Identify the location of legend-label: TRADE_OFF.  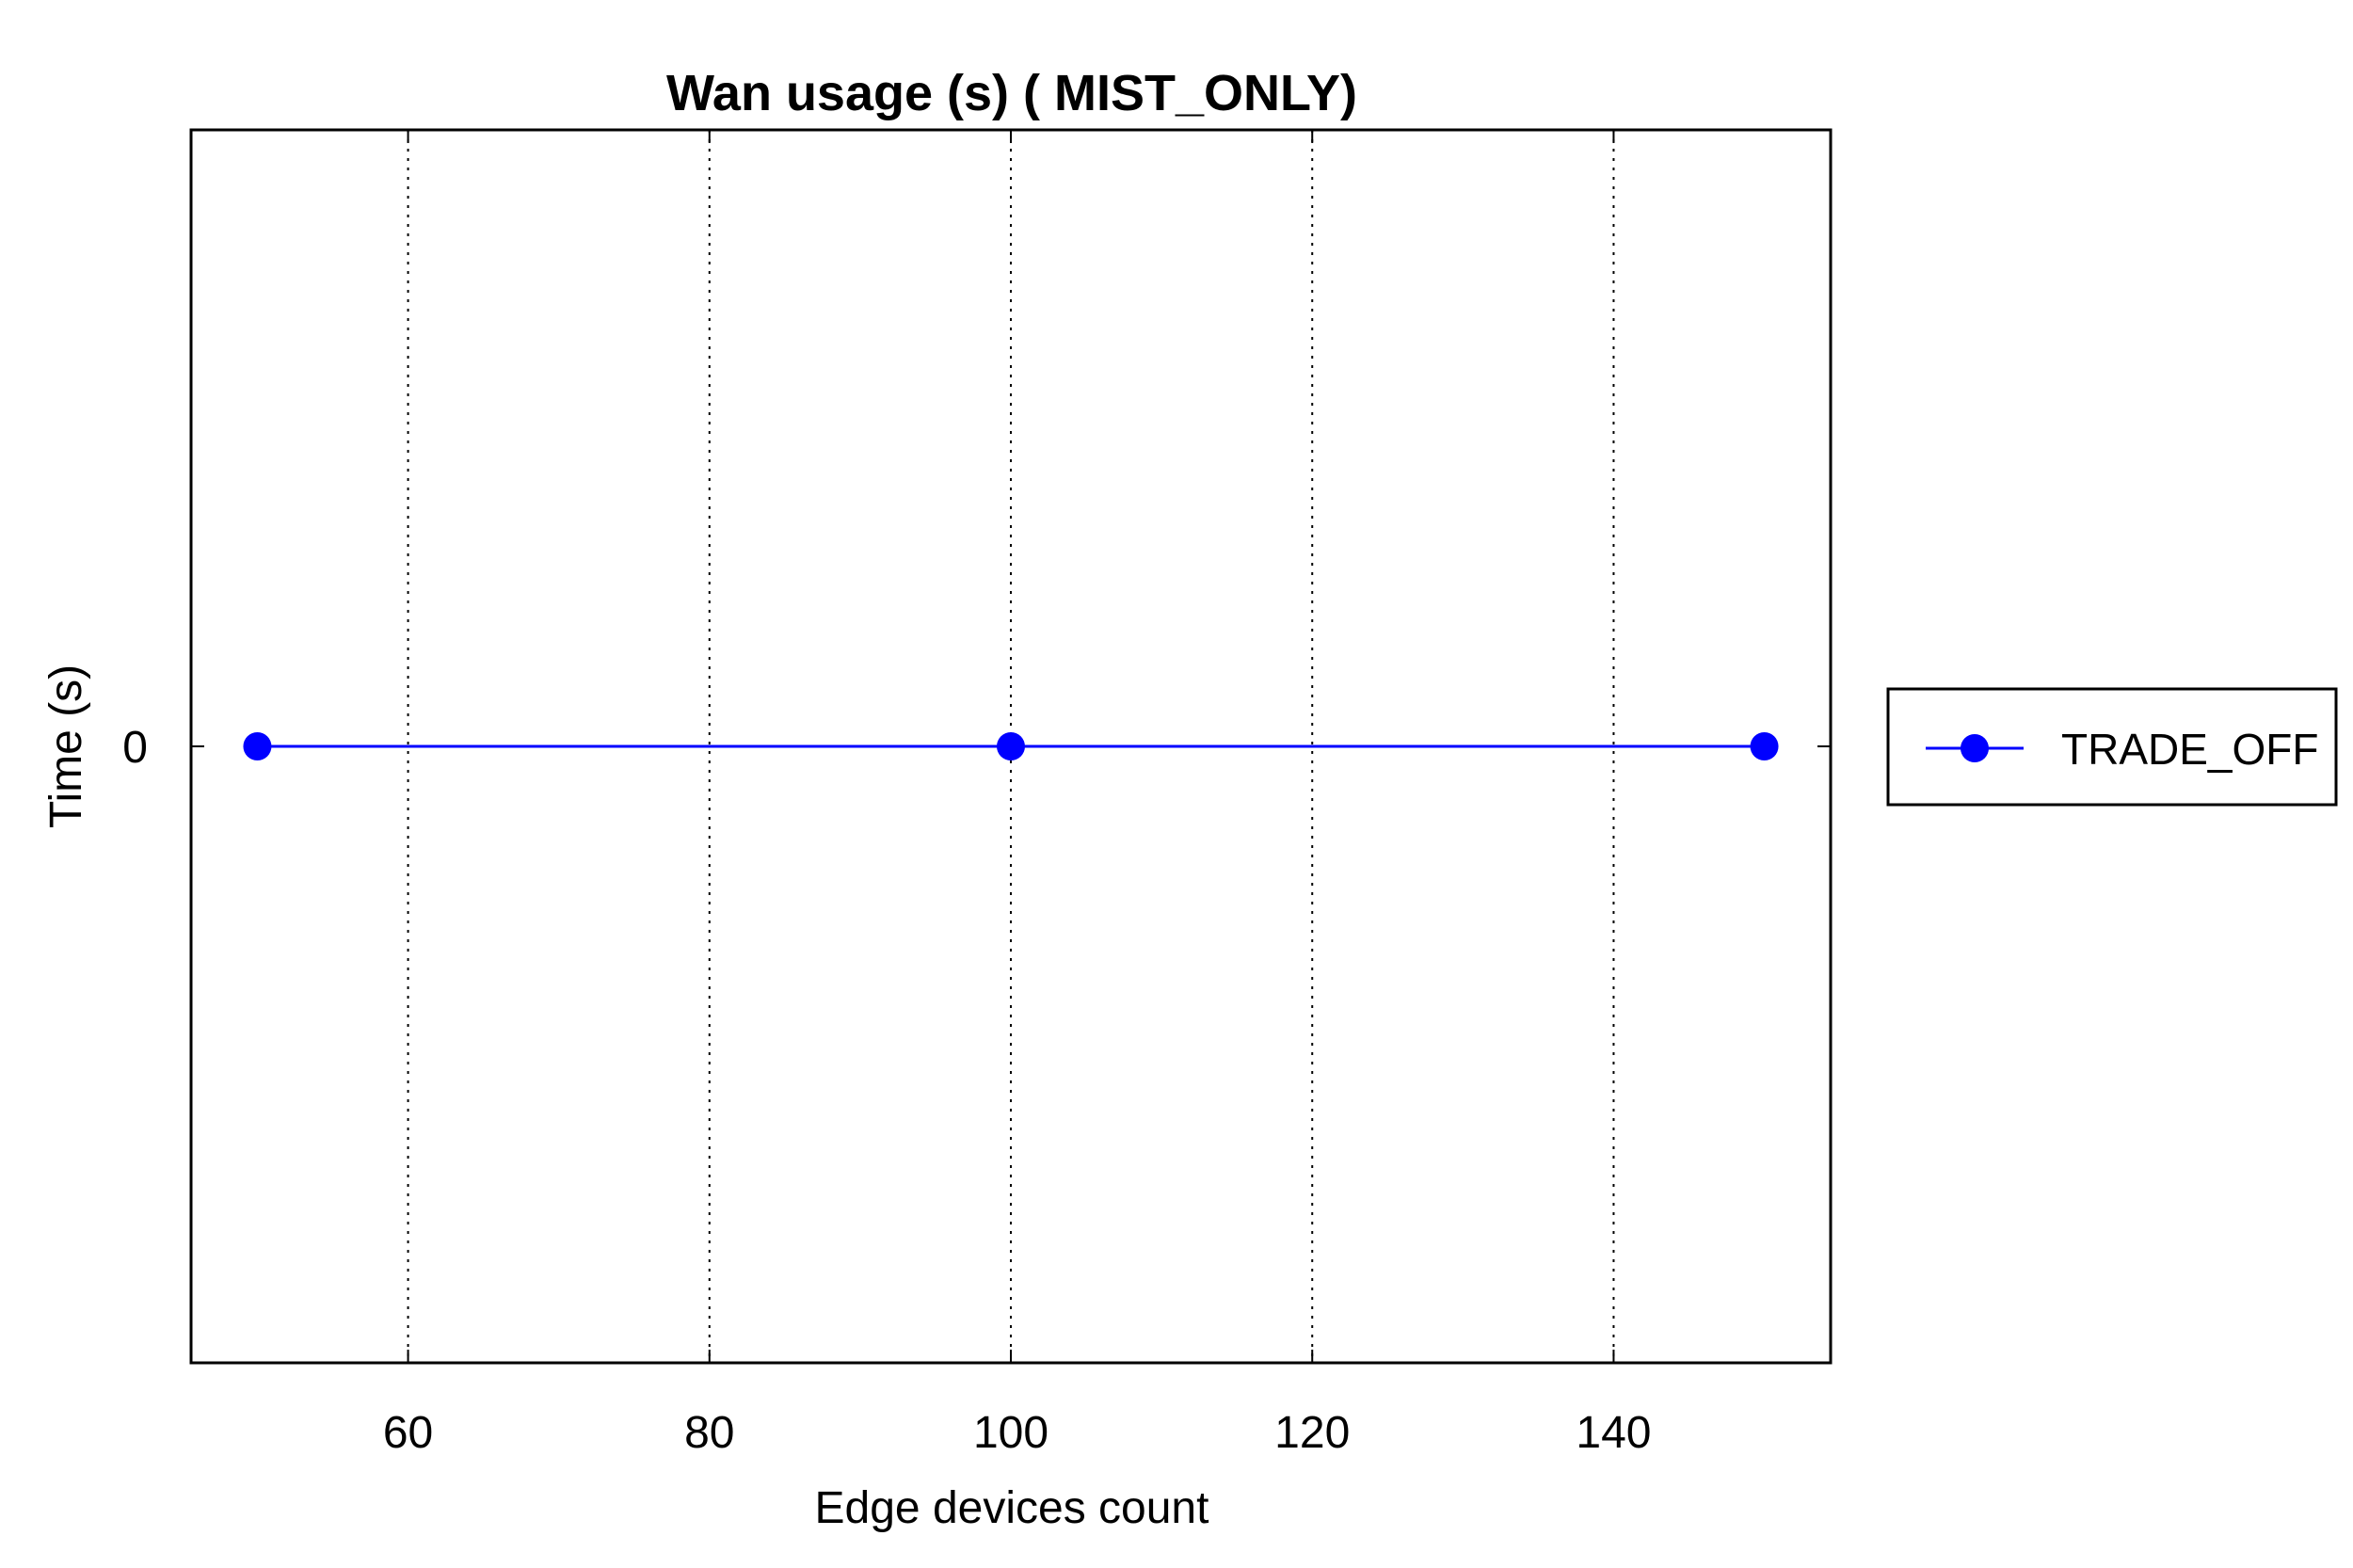
(2189, 749).